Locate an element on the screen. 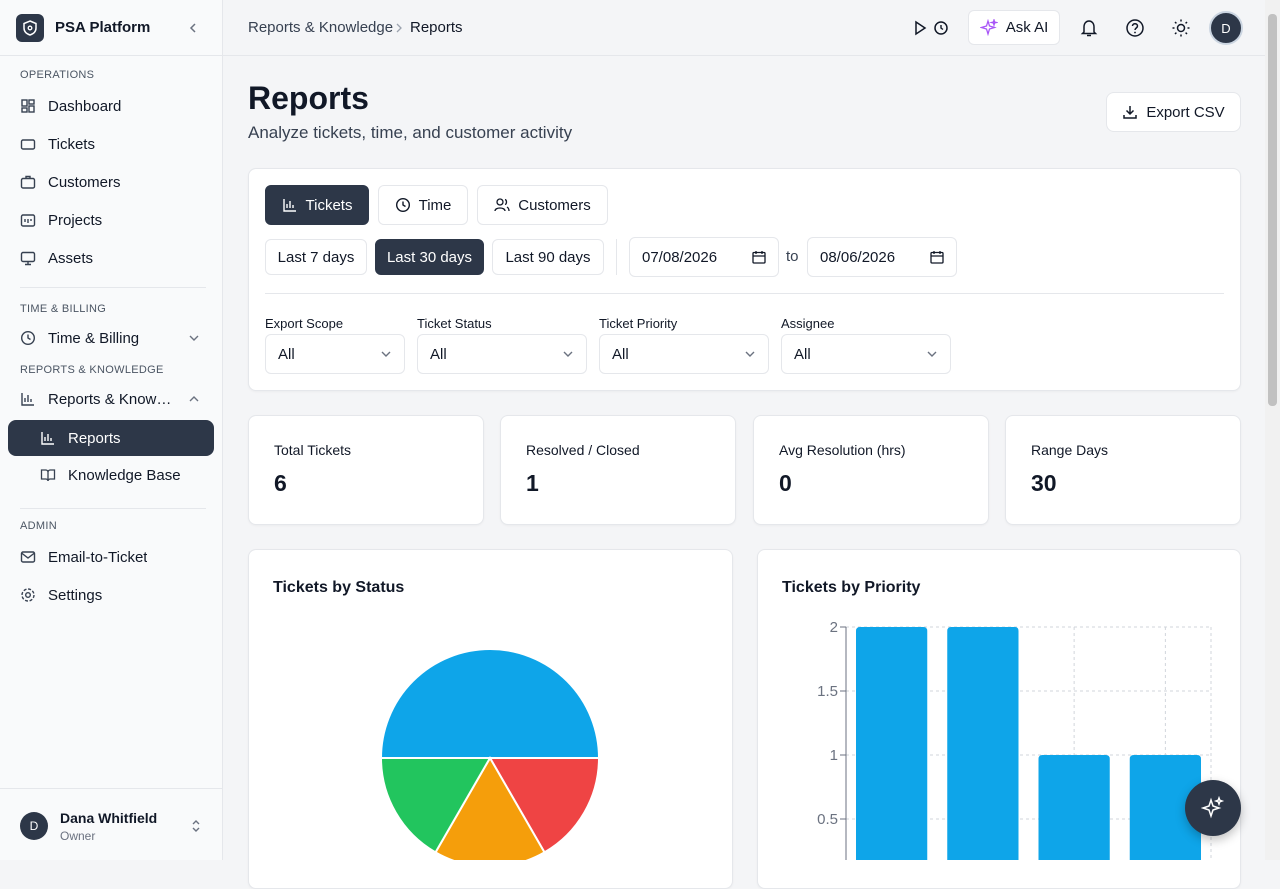  nav-item: Time & Billing is located at coordinates (111, 338).